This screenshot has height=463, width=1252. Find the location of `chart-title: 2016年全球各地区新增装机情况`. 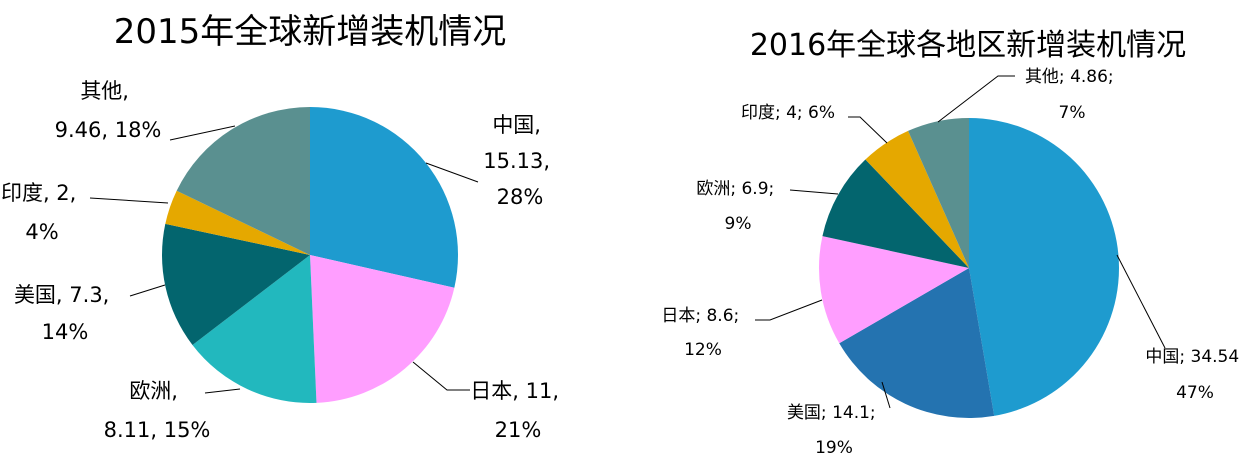

chart-title: 2016年全球各地区新增装机情况 is located at coordinates (968, 45).